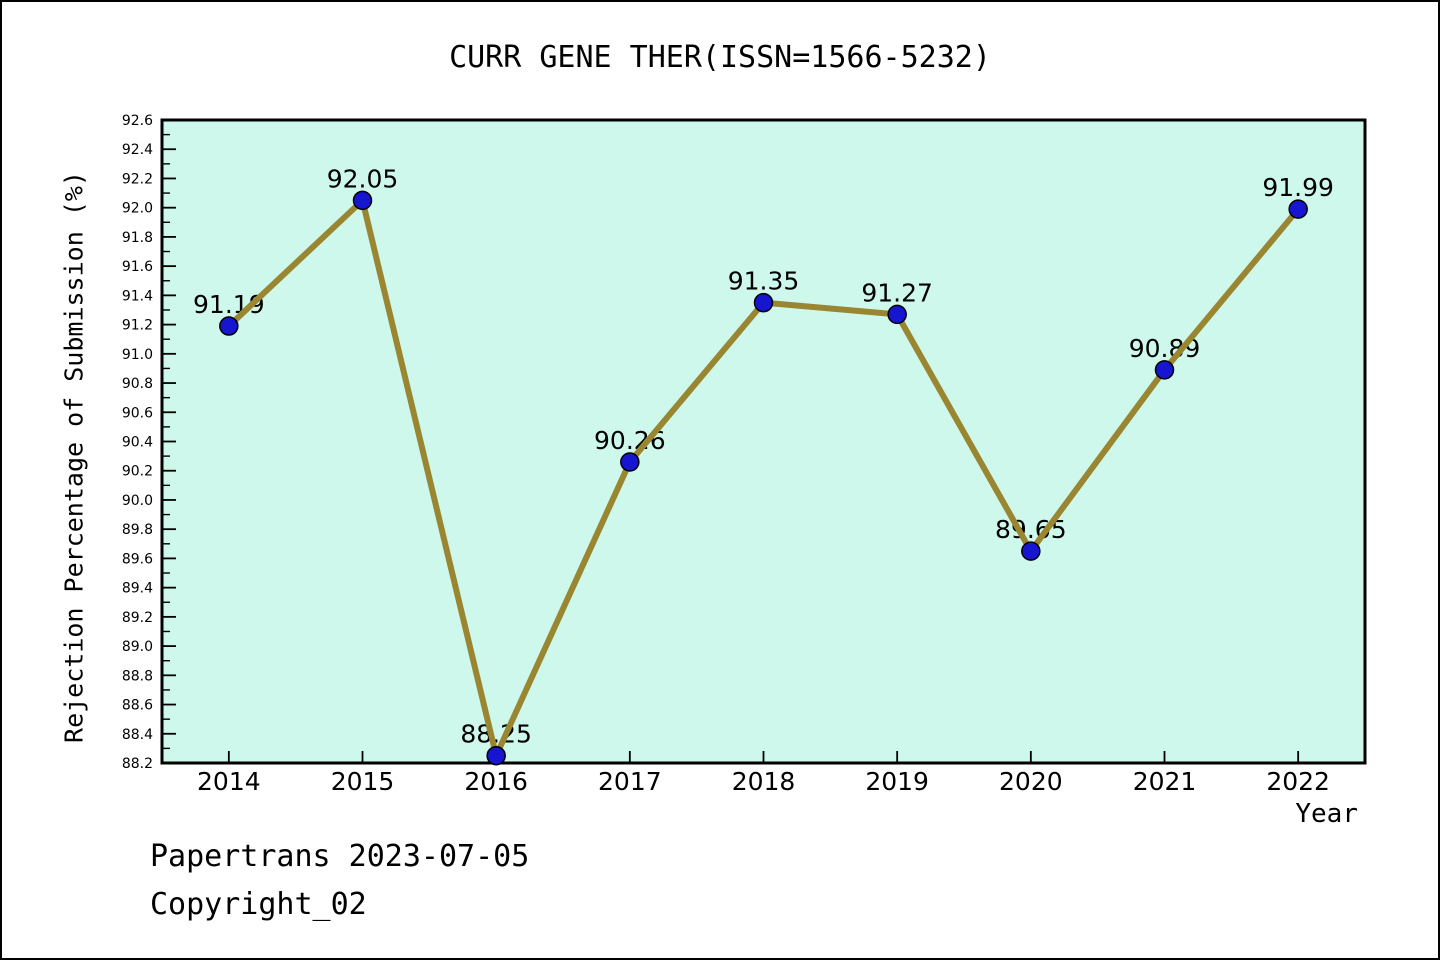 The width and height of the screenshot is (1440, 960). I want to click on x-tick-label: 2017, so click(630, 781).